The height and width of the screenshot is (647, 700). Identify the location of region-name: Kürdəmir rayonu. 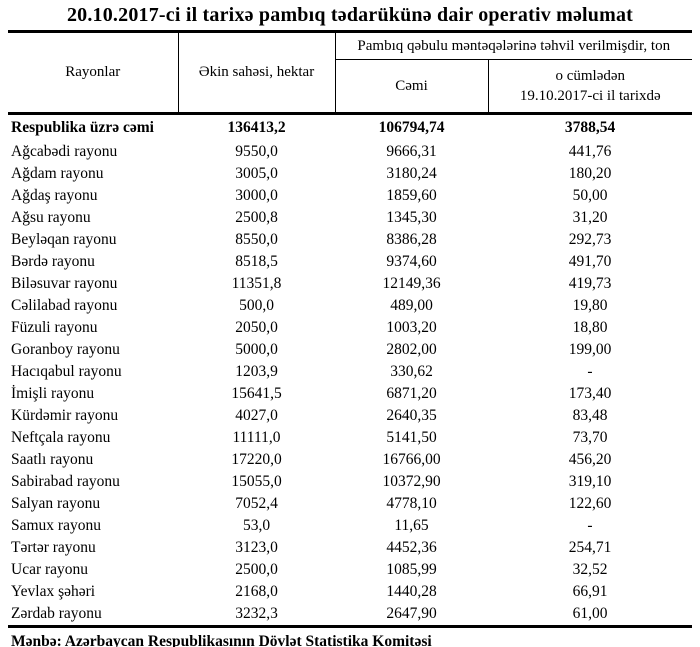
(65, 415).